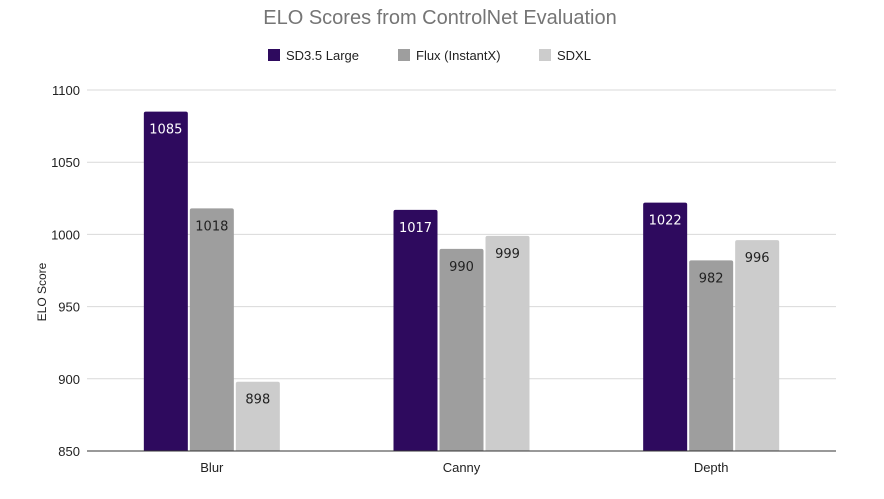  What do you see at coordinates (69, 379) in the screenshot?
I see `y-tick-label: 900` at bounding box center [69, 379].